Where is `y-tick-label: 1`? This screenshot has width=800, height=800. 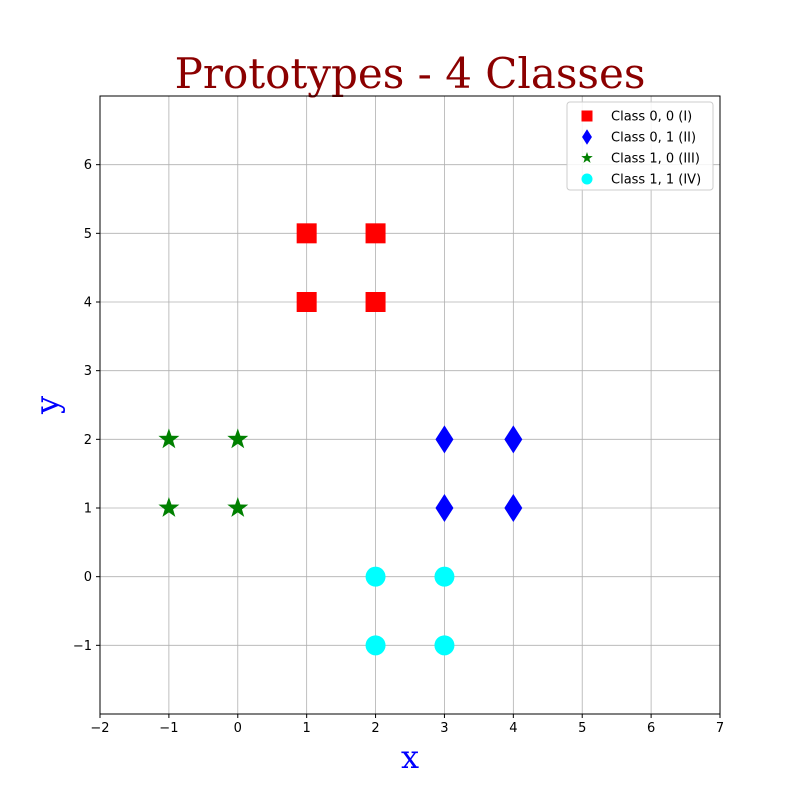 y-tick-label: 1 is located at coordinates (88, 509).